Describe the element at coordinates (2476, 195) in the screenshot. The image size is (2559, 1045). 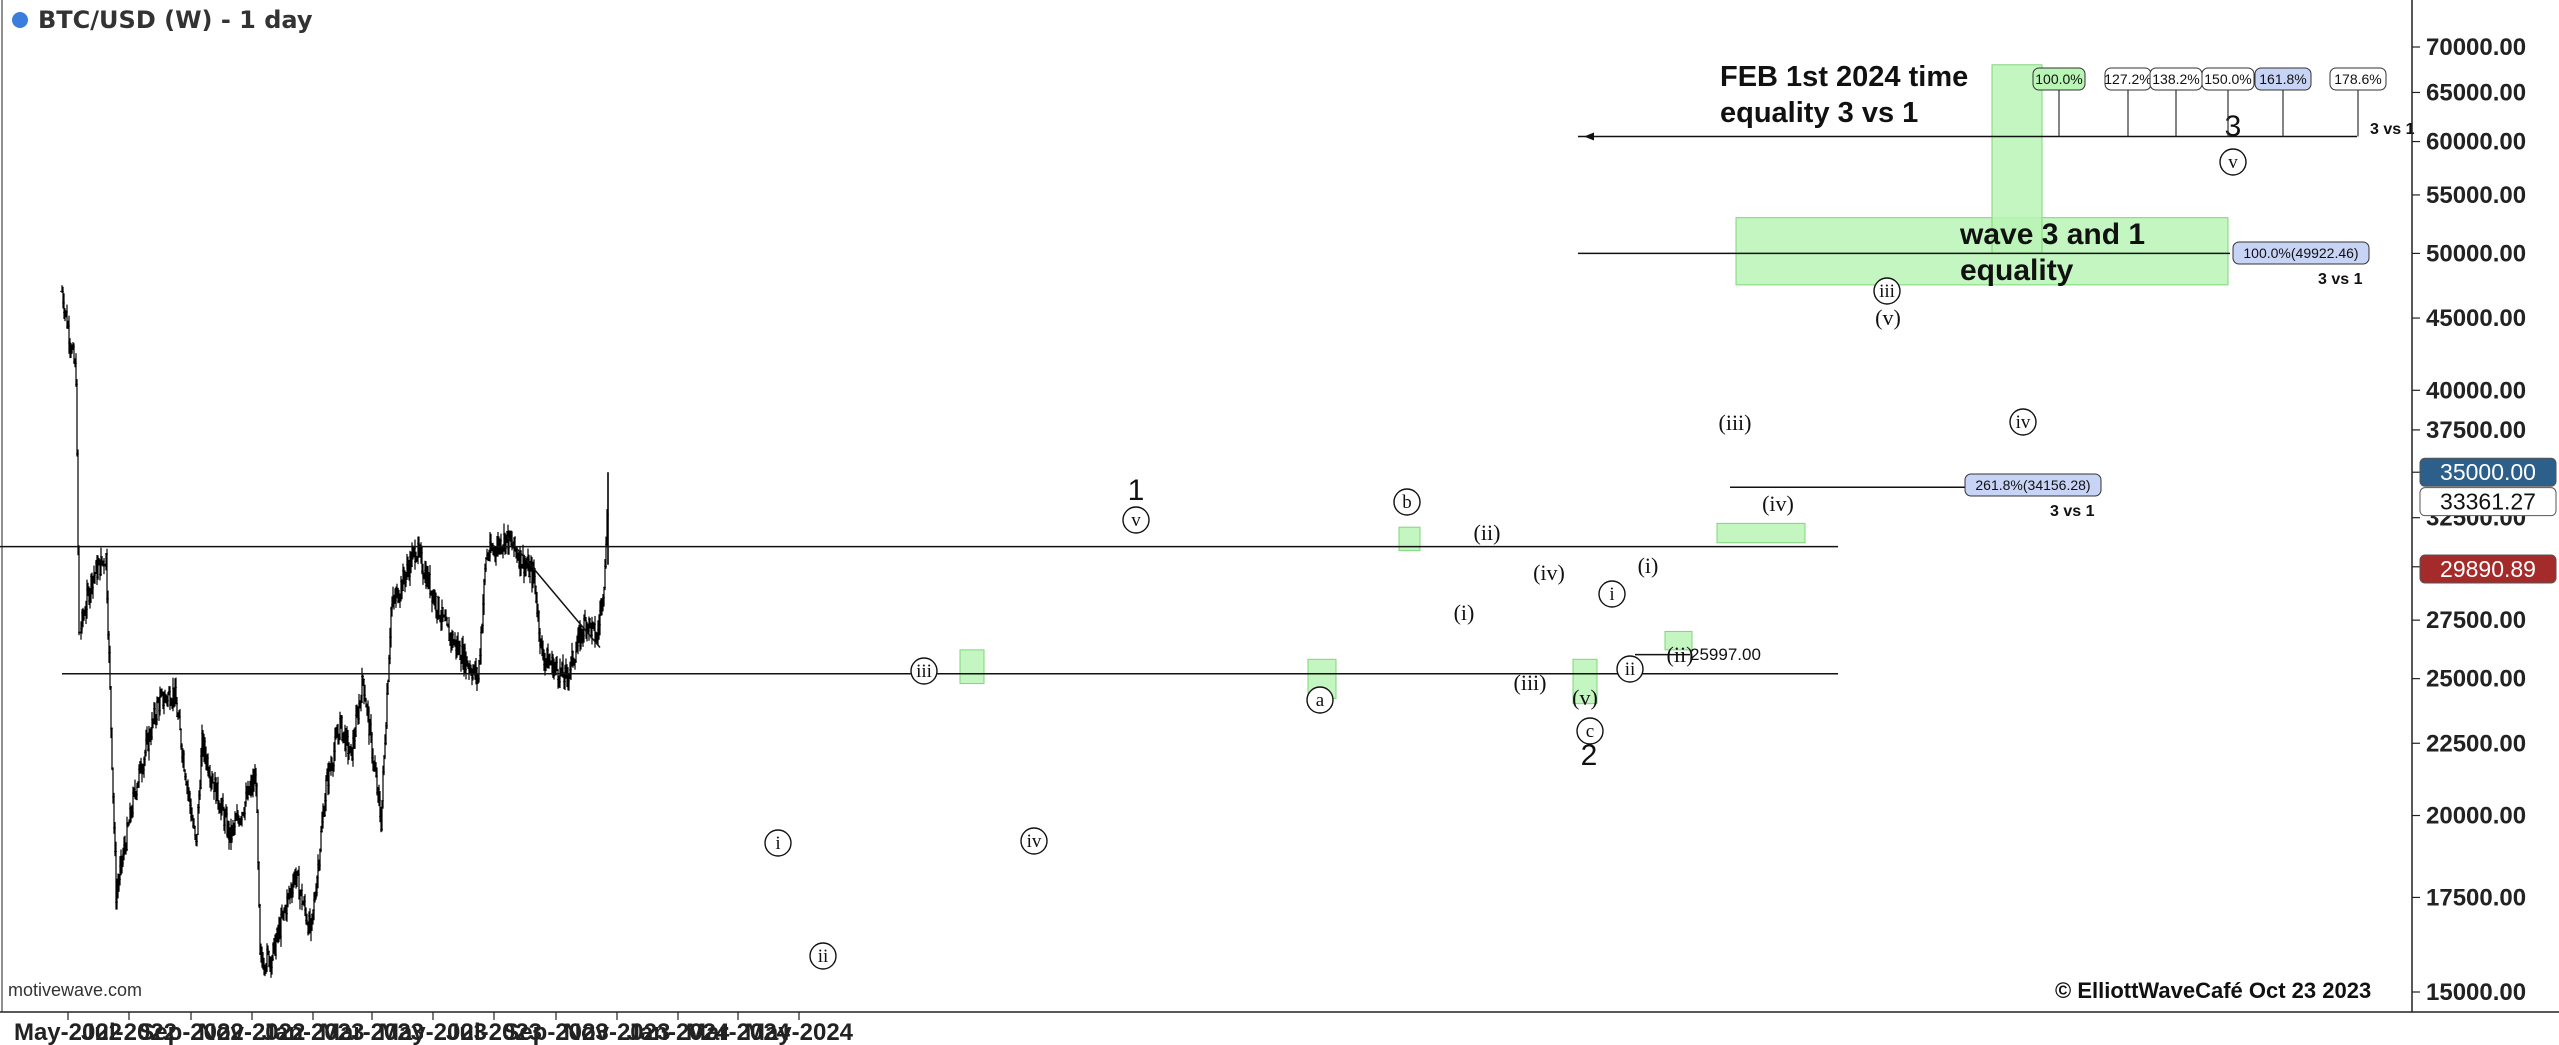
I see `y-tick-label: 55000.00` at that location.